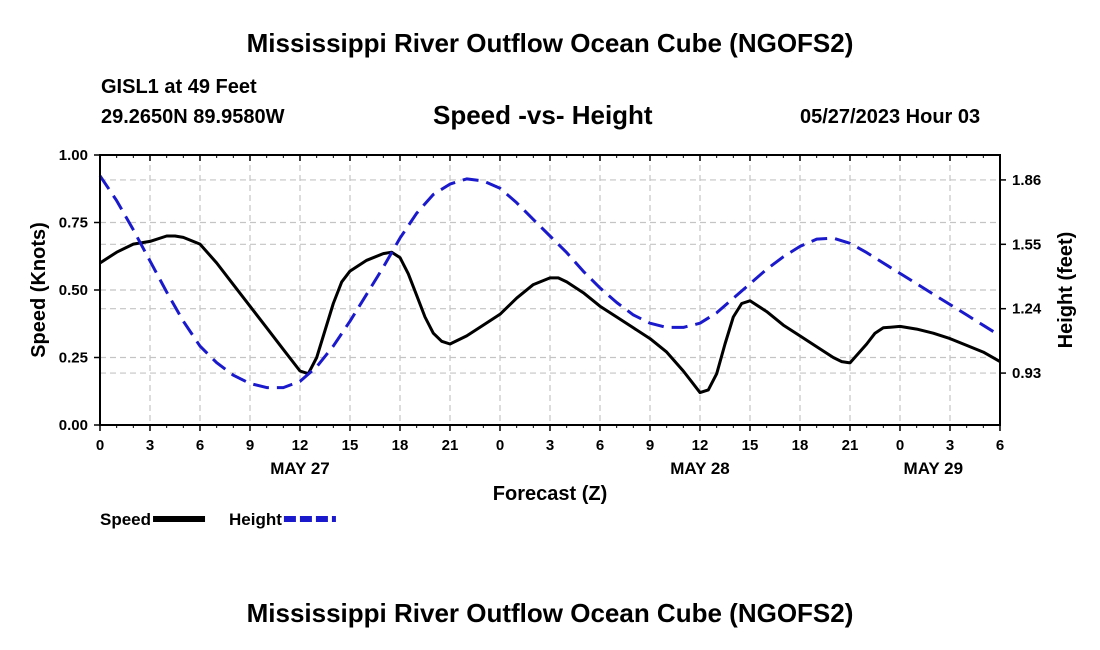 The width and height of the screenshot is (1100, 650). Describe the element at coordinates (700, 468) in the screenshot. I see `date-label: MAY 28` at that location.